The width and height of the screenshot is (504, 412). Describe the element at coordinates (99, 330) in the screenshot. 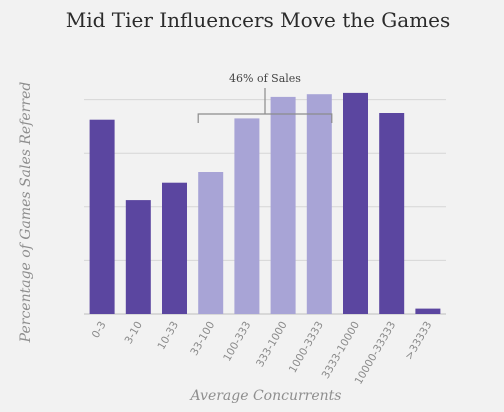

I see `x-tick-label: 0-3` at that location.